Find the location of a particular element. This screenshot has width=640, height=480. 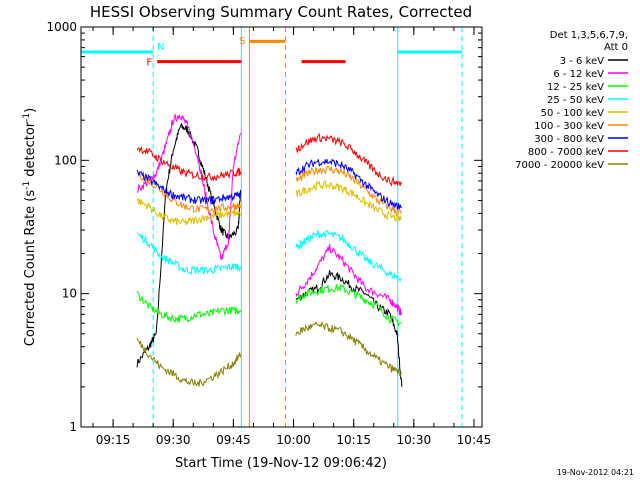

legend-label: 25 - 50 keV is located at coordinates (575, 100).